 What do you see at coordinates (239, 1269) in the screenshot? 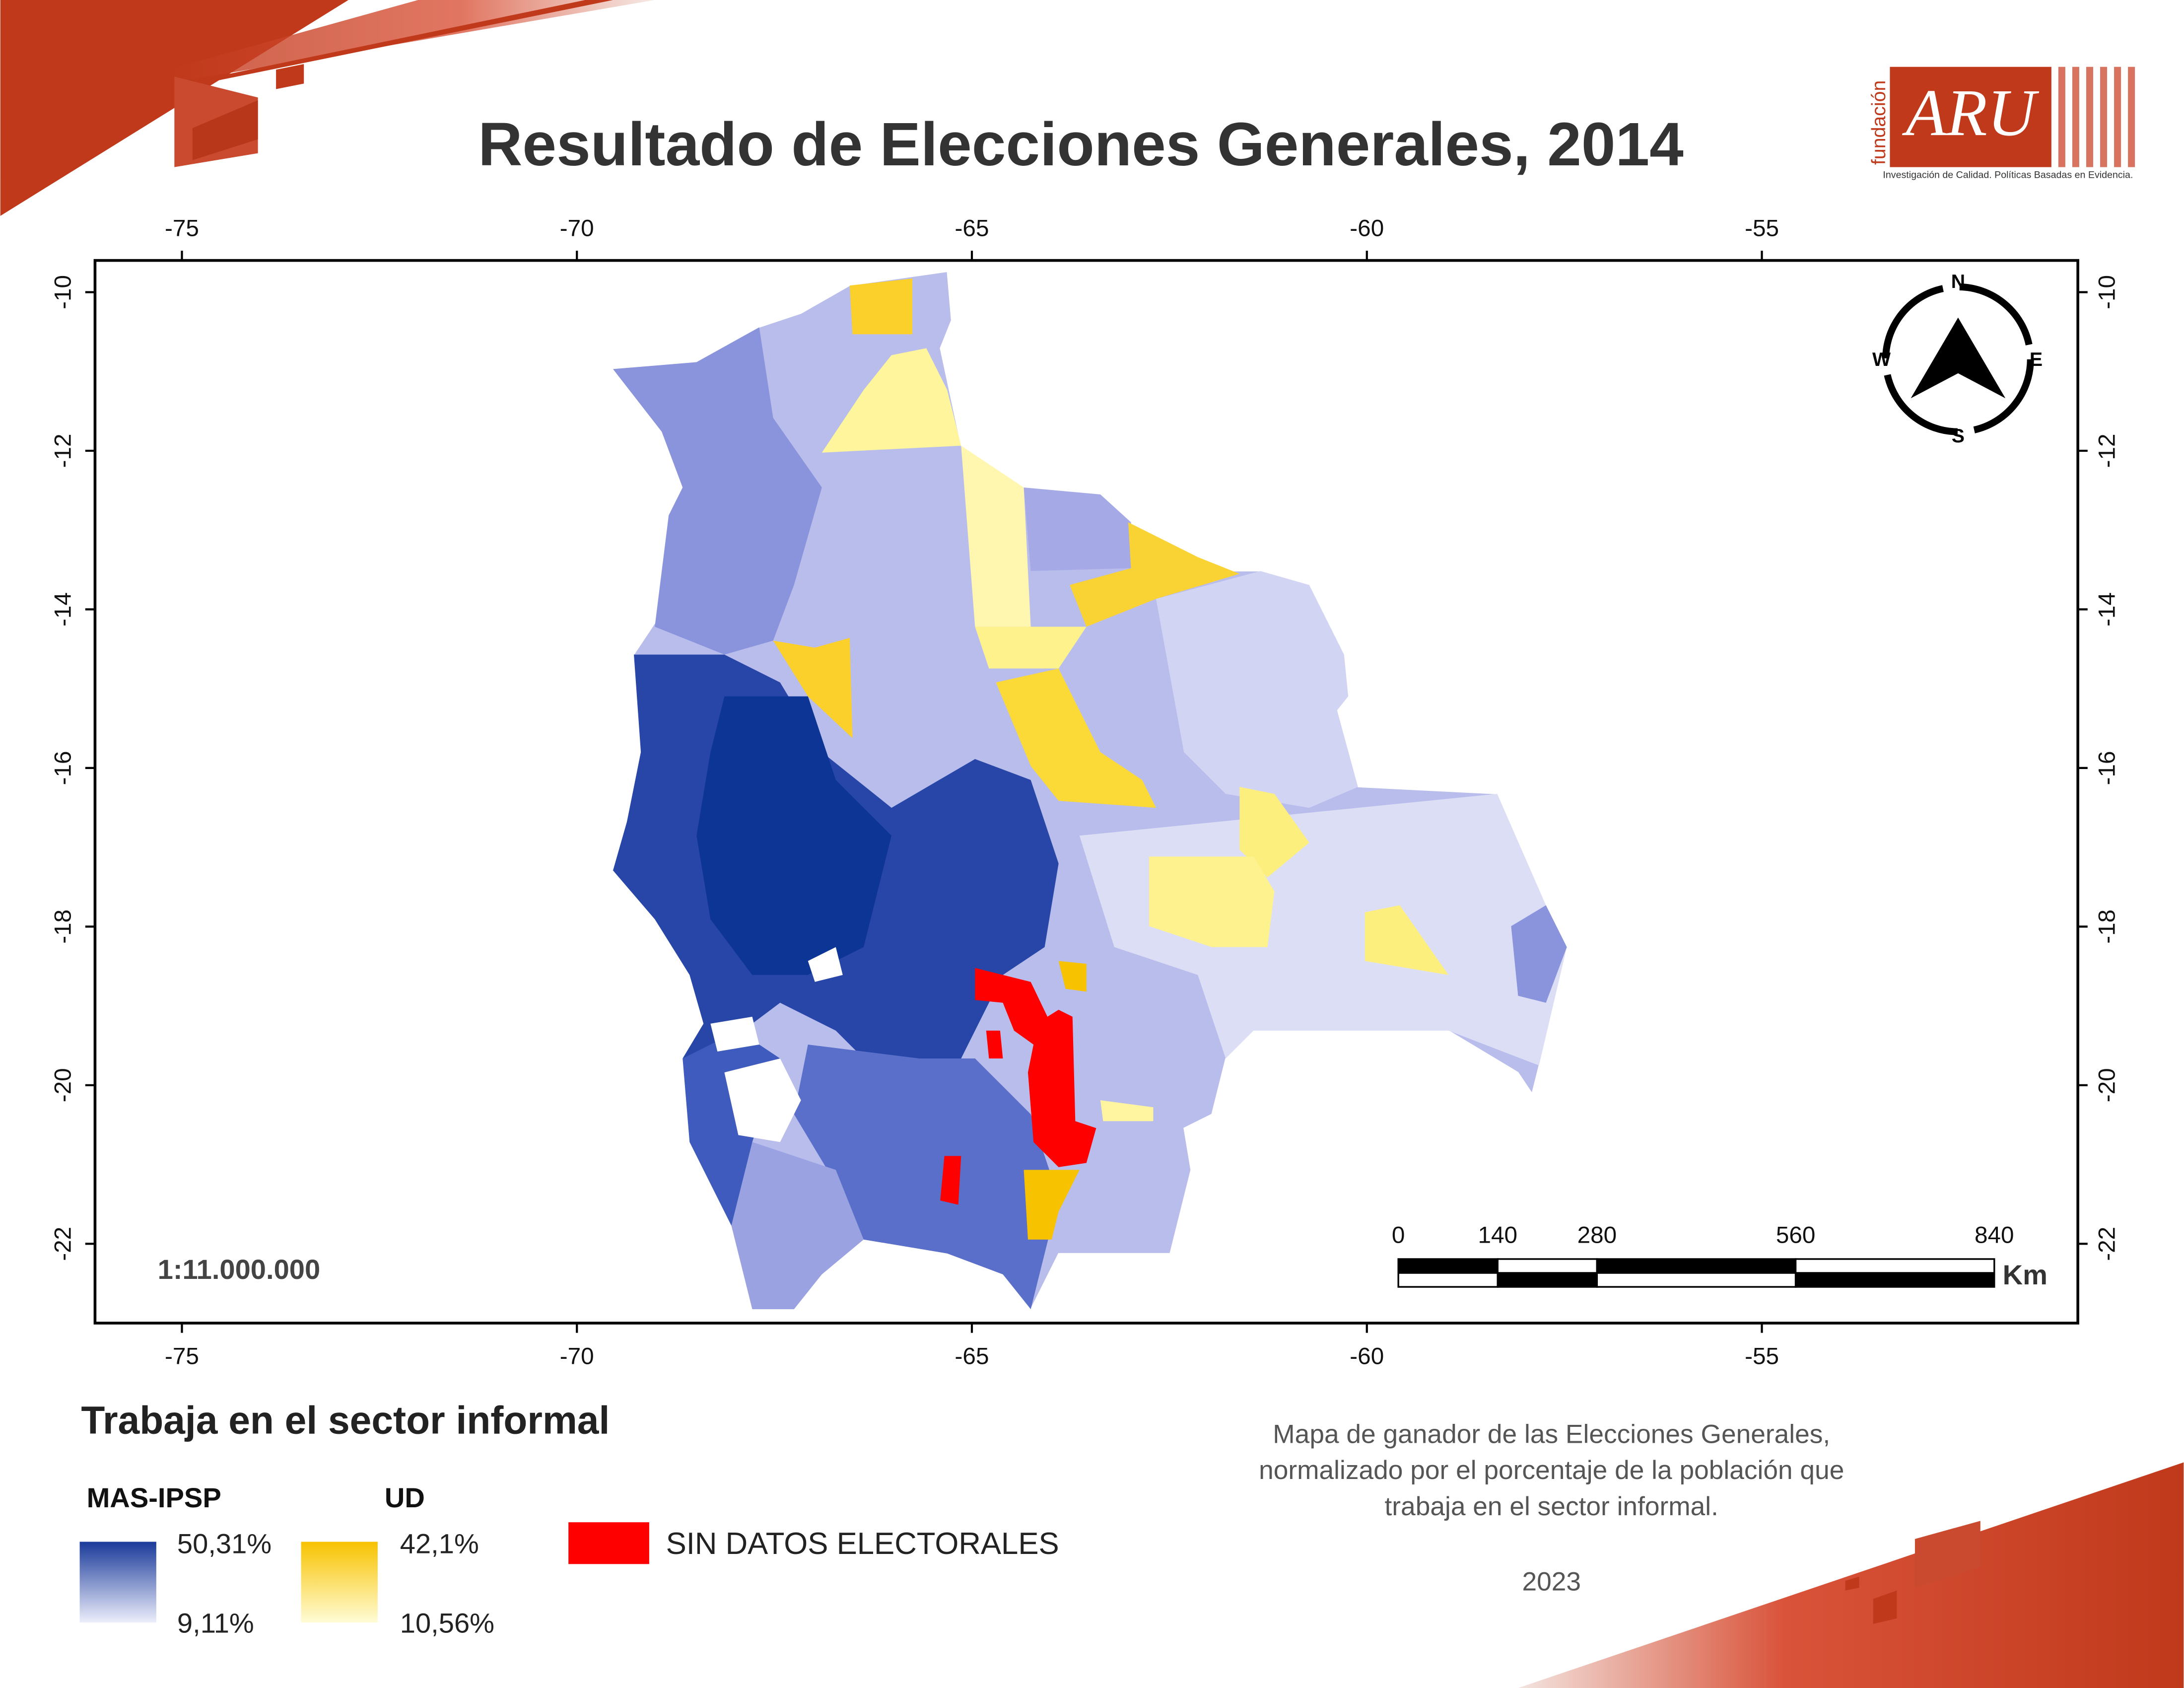
I see `map-scale: 1:11.000.000` at bounding box center [239, 1269].